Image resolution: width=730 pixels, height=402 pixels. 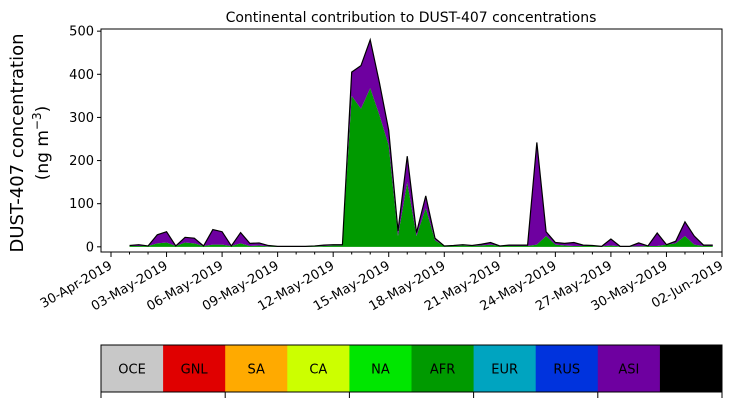 I want to click on y-axis-label-line2: (ng m−3), so click(x=41, y=143).